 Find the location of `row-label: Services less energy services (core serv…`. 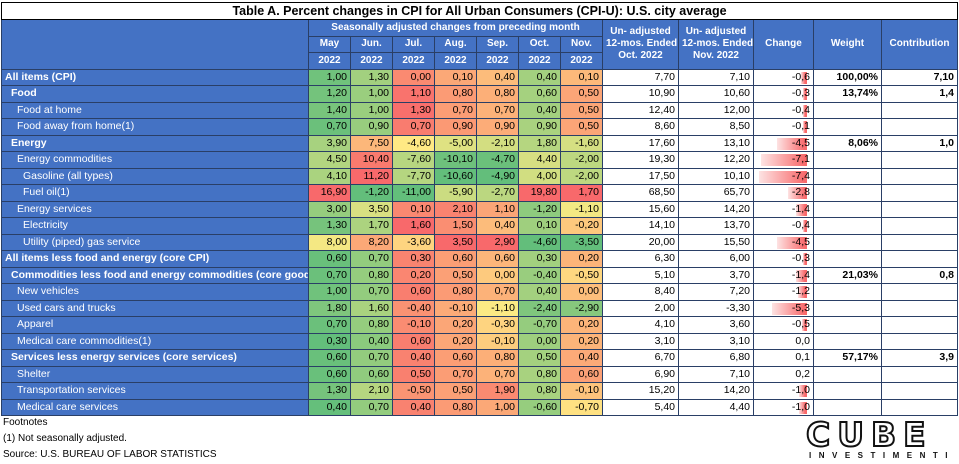

row-label: Services less energy services (core serv… is located at coordinates (155, 358).